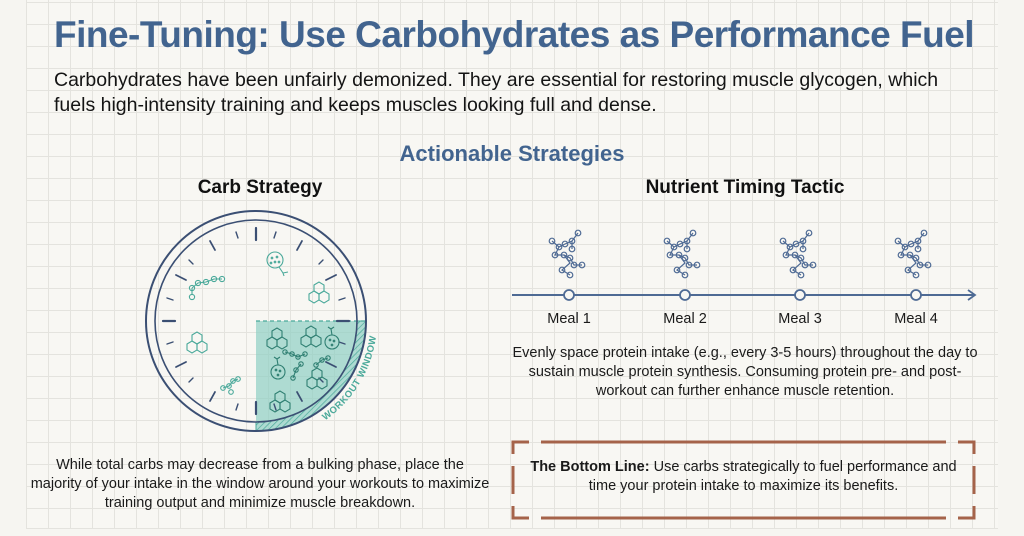 The height and width of the screenshot is (536, 1024). What do you see at coordinates (512, 153) in the screenshot?
I see `section-title: Actionable Strategies` at bounding box center [512, 153].